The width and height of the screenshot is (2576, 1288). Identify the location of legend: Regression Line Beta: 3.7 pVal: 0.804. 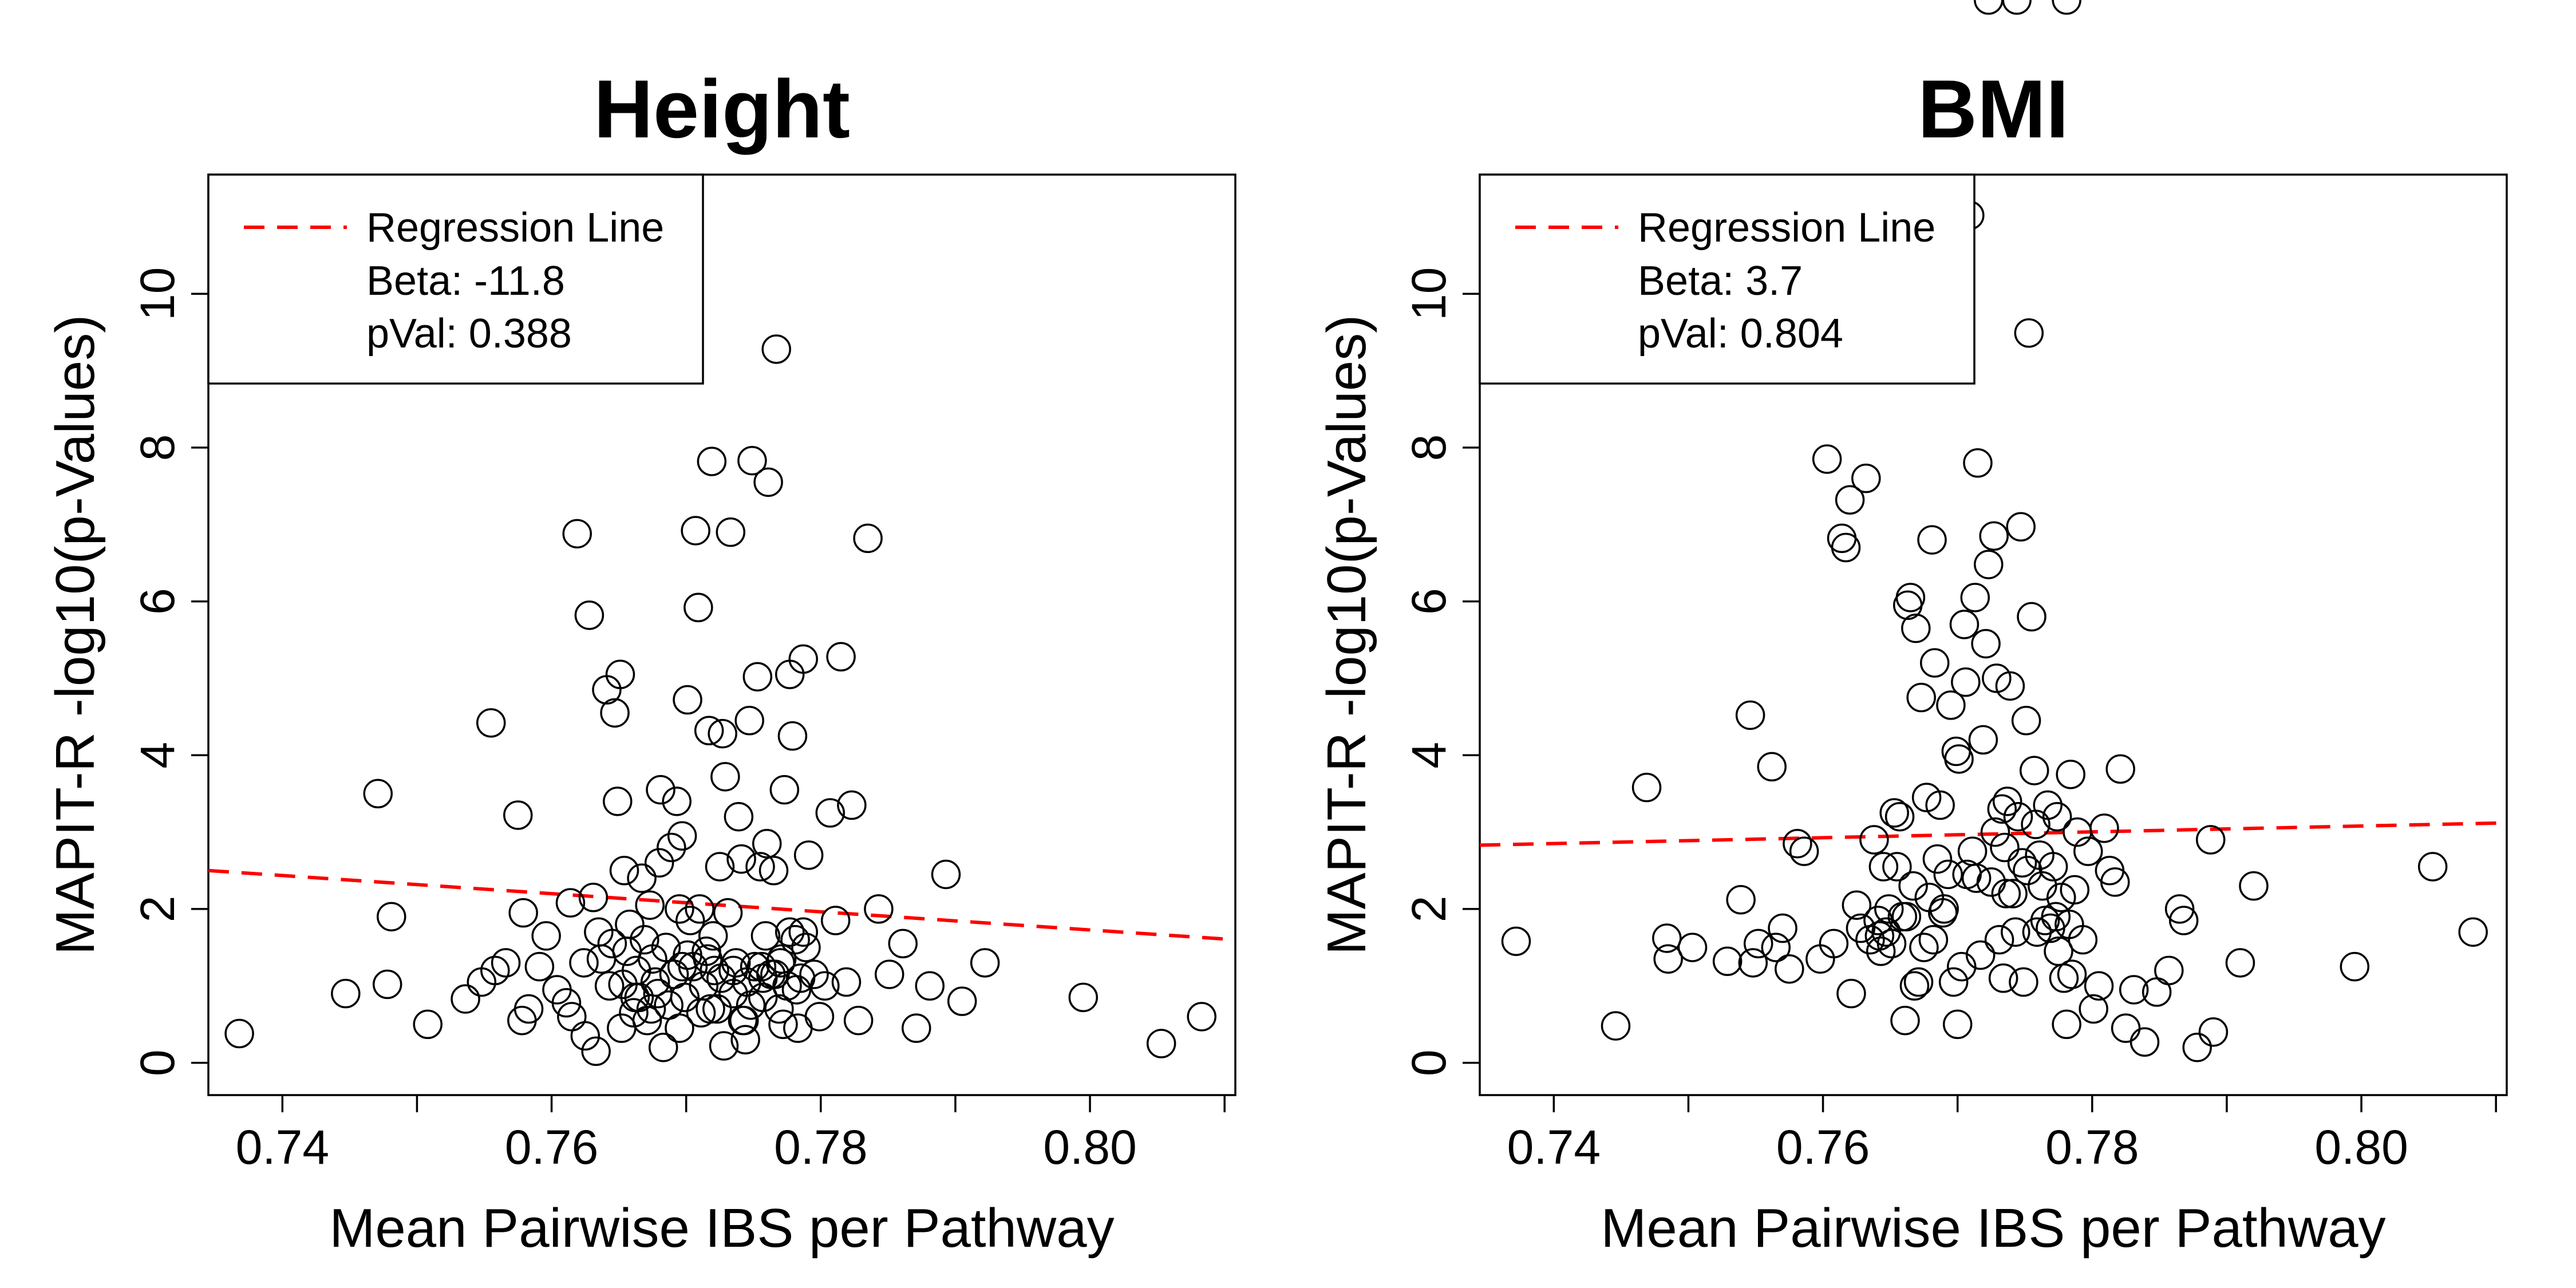
(1727, 279).